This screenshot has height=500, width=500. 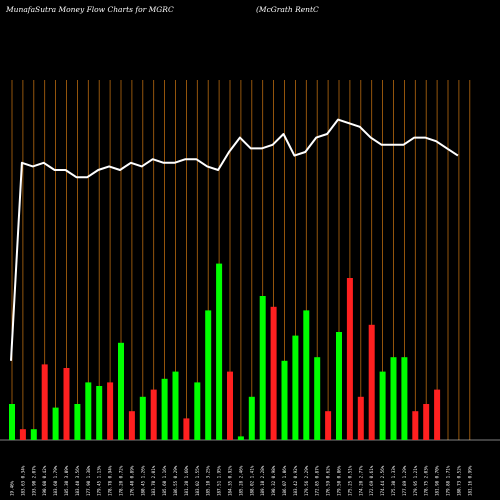 What do you see at coordinates (437, 480) in the screenshot?
I see `x-tick-label: 181.98 0.70%` at bounding box center [437, 480].